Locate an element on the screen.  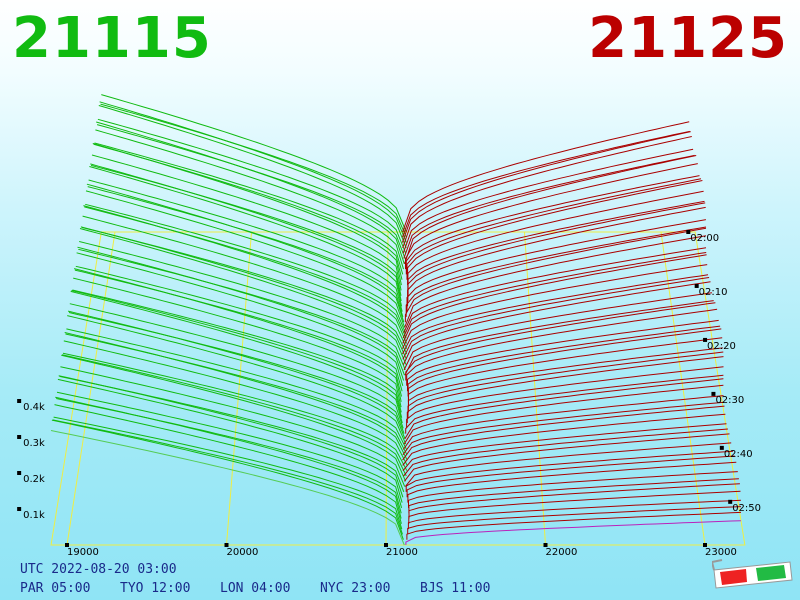
clock-new-york: NYC 23:00 is located at coordinates (355, 588).